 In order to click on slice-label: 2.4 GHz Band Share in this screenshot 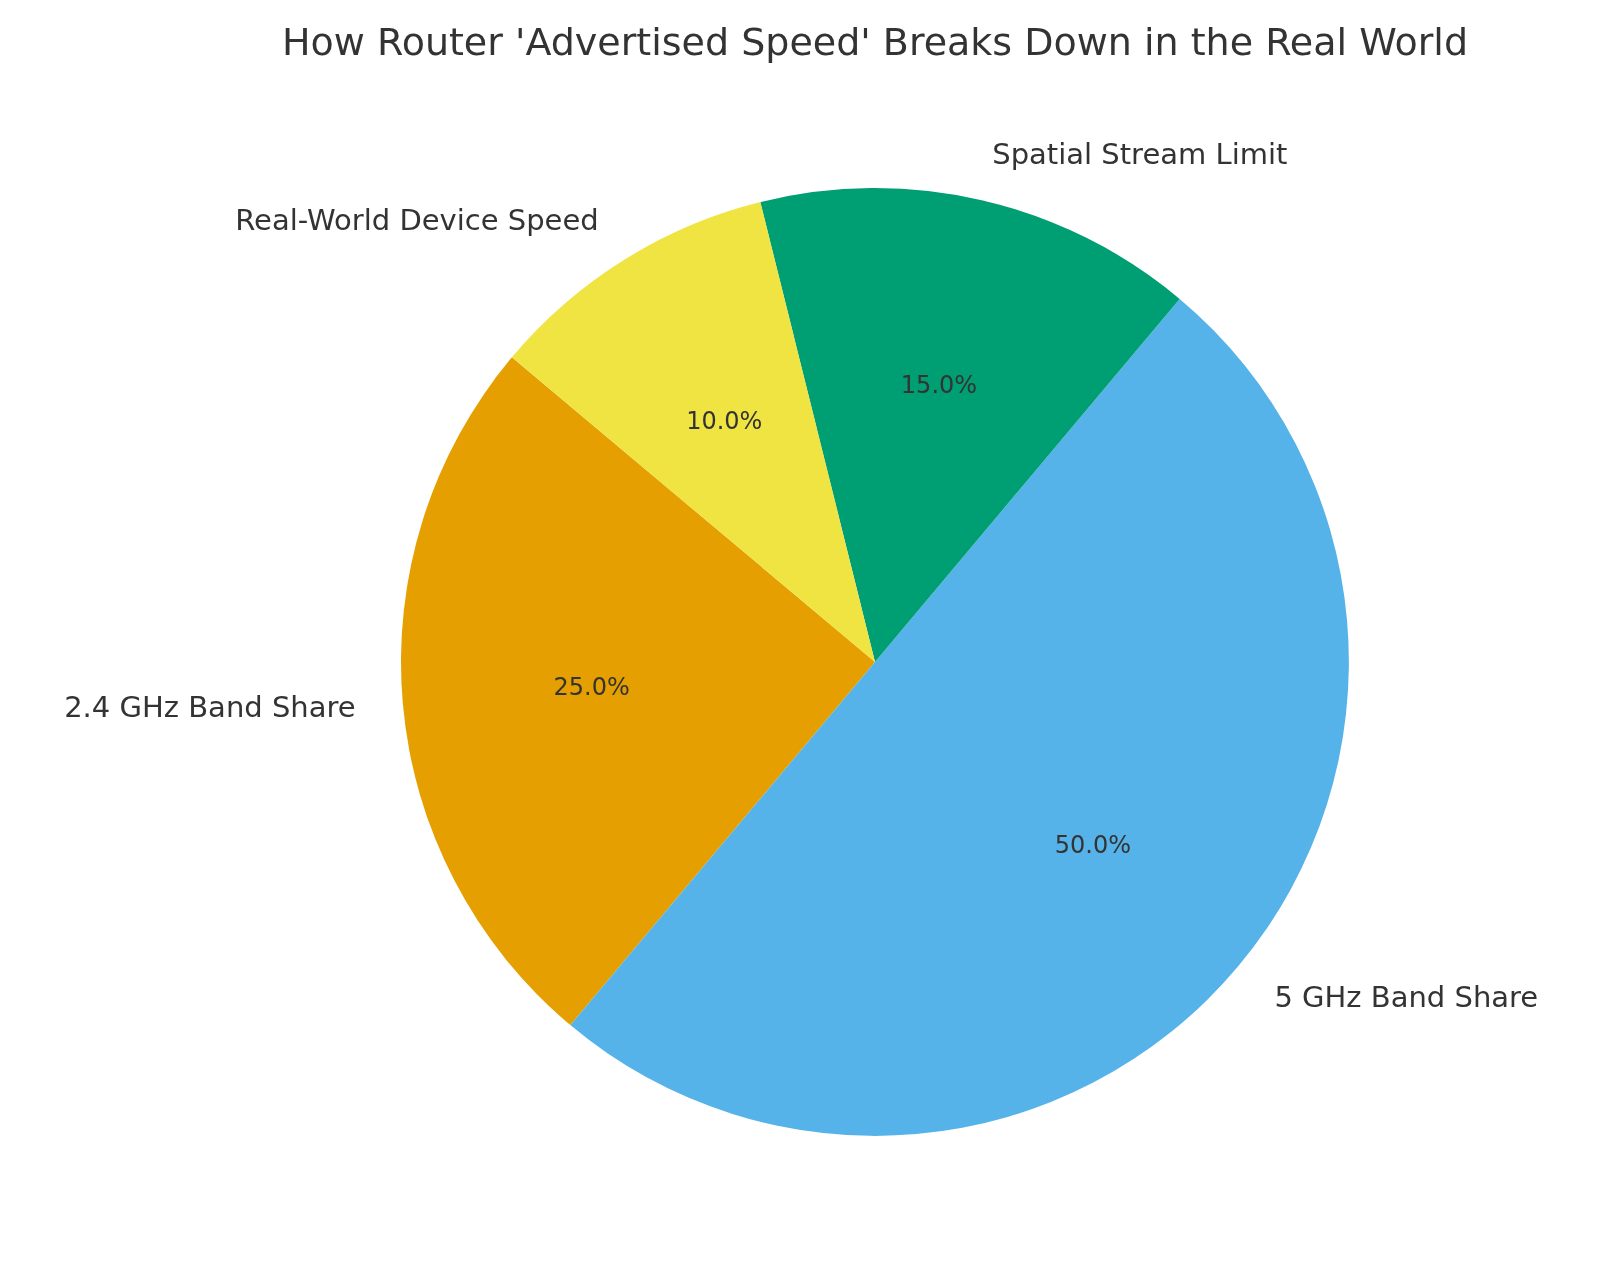, I will do `click(210, 707)`.